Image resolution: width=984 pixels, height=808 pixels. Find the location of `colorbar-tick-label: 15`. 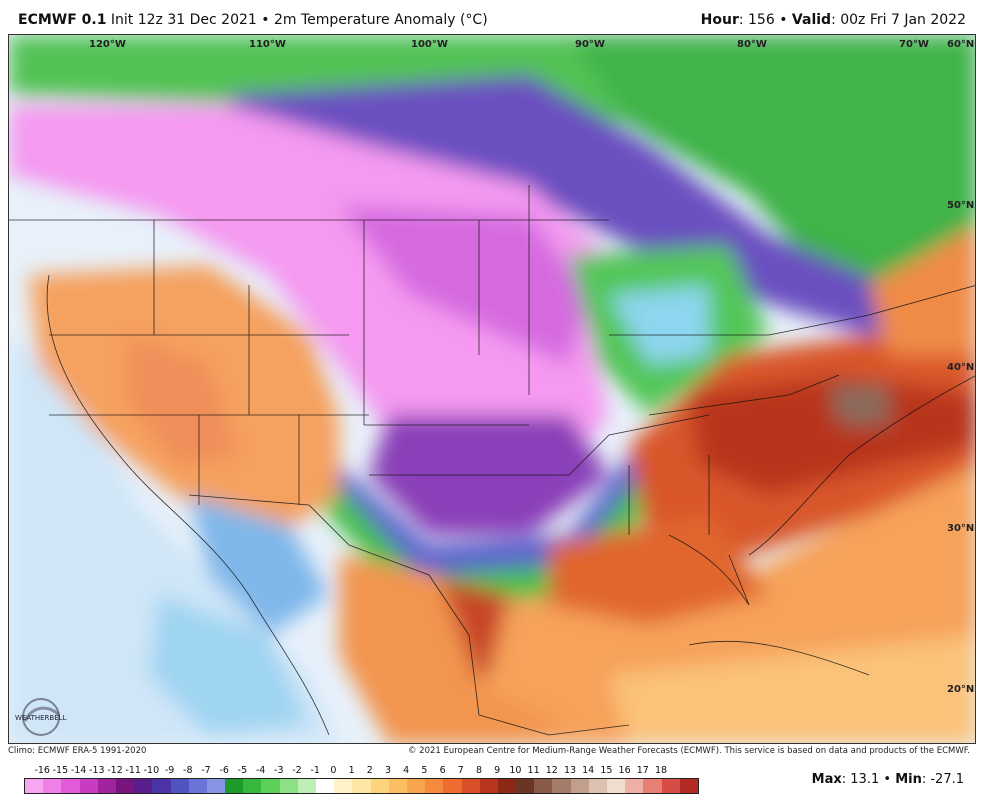

colorbar-tick-label: 15 is located at coordinates (606, 770).